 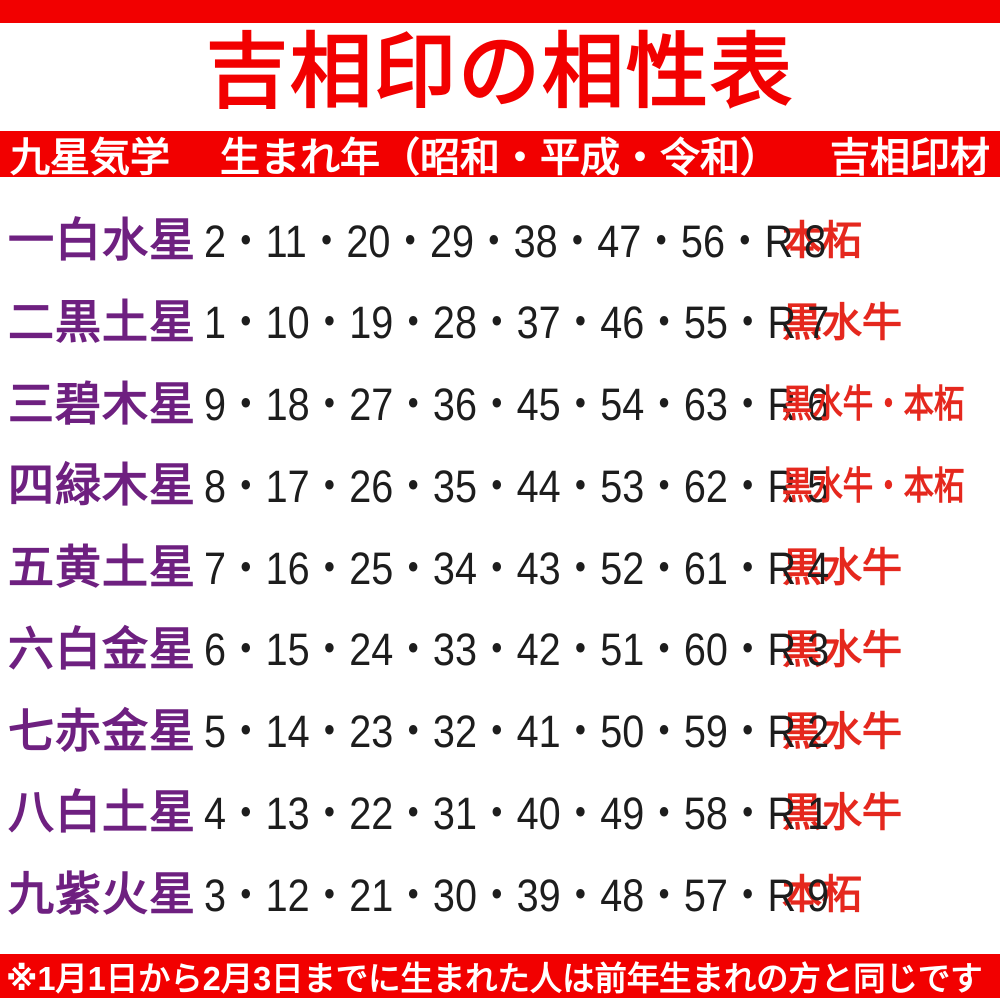 I want to click on star-name: 四緑木星, so click(x=102, y=485).